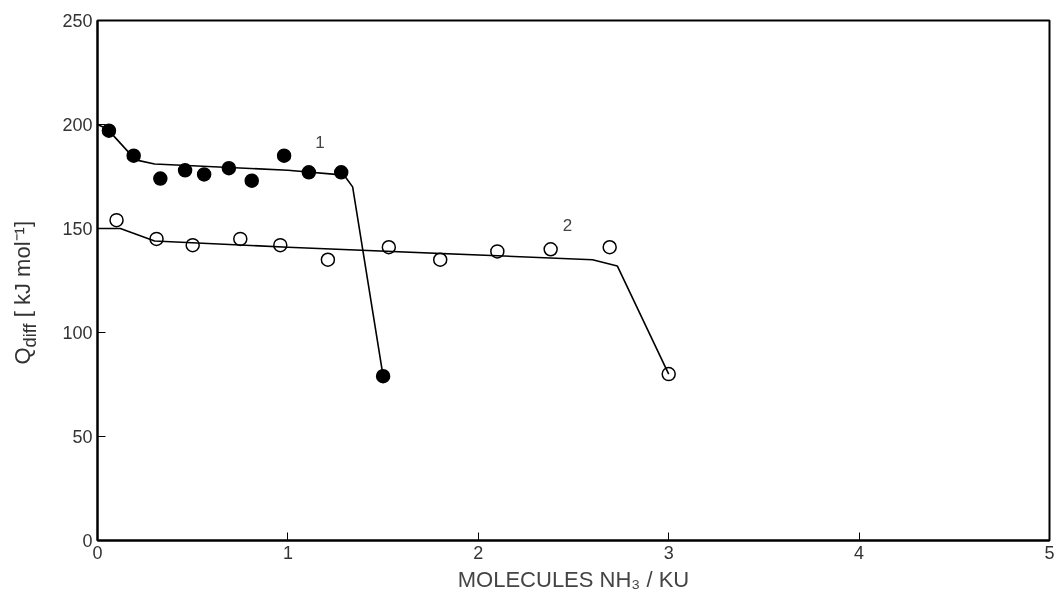  What do you see at coordinates (320, 142) in the screenshot?
I see `annotation: 1` at bounding box center [320, 142].